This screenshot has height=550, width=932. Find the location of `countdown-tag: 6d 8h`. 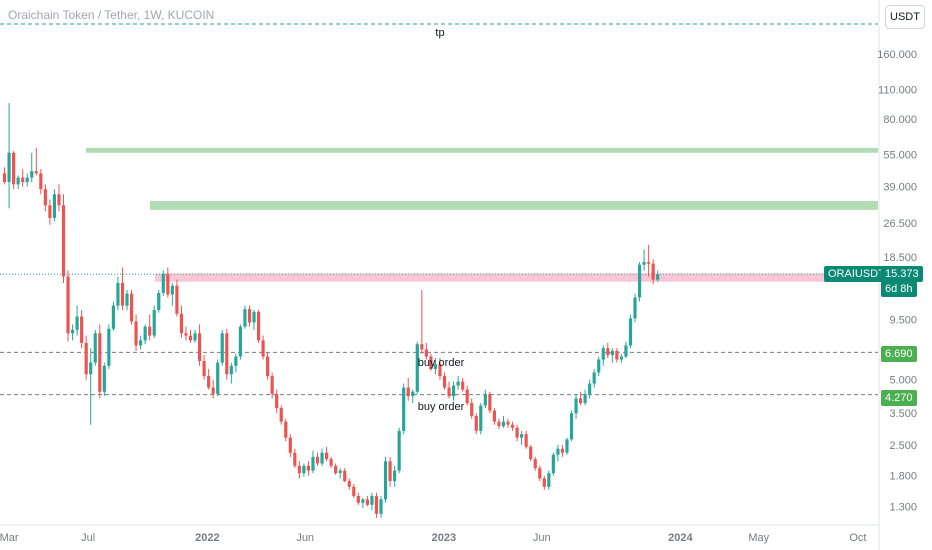

countdown-tag: 6d 8h is located at coordinates (899, 289).